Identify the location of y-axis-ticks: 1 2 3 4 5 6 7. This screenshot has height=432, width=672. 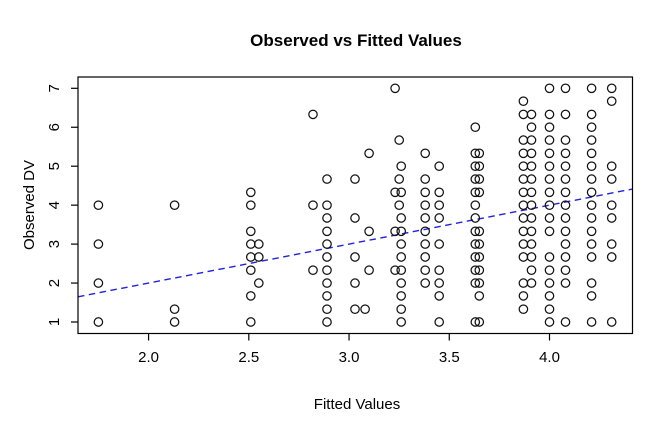
(62, 205).